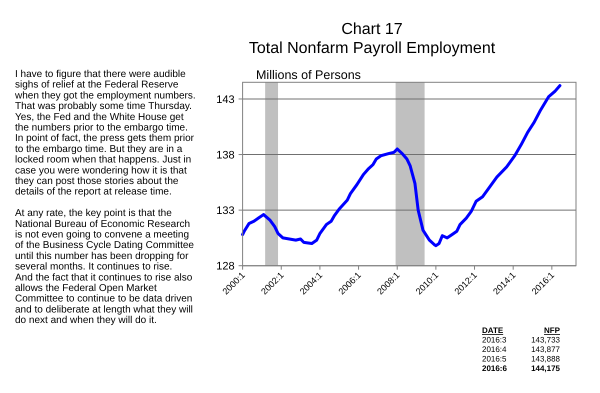  Describe the element at coordinates (546, 359) in the screenshot. I see `text: 143,888` at that location.